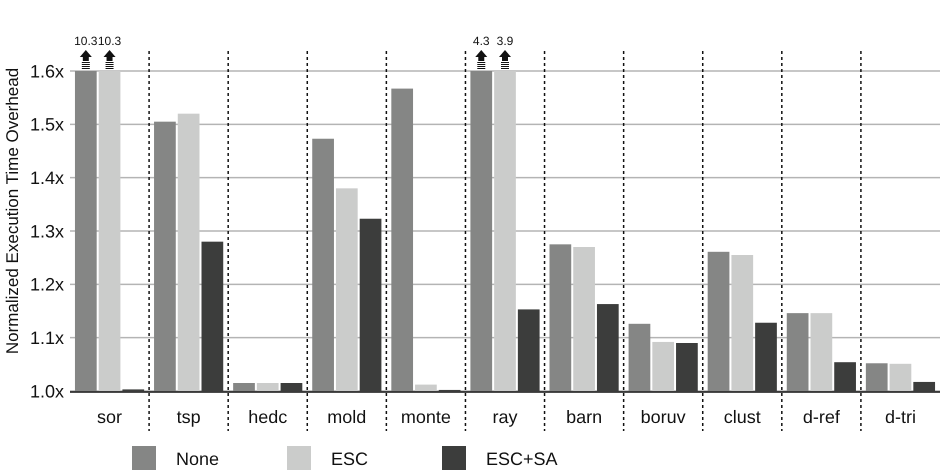 Image resolution: width=946 pixels, height=470 pixels. Describe the element at coordinates (663, 417) in the screenshot. I see `x-tick-label: boruv` at that location.